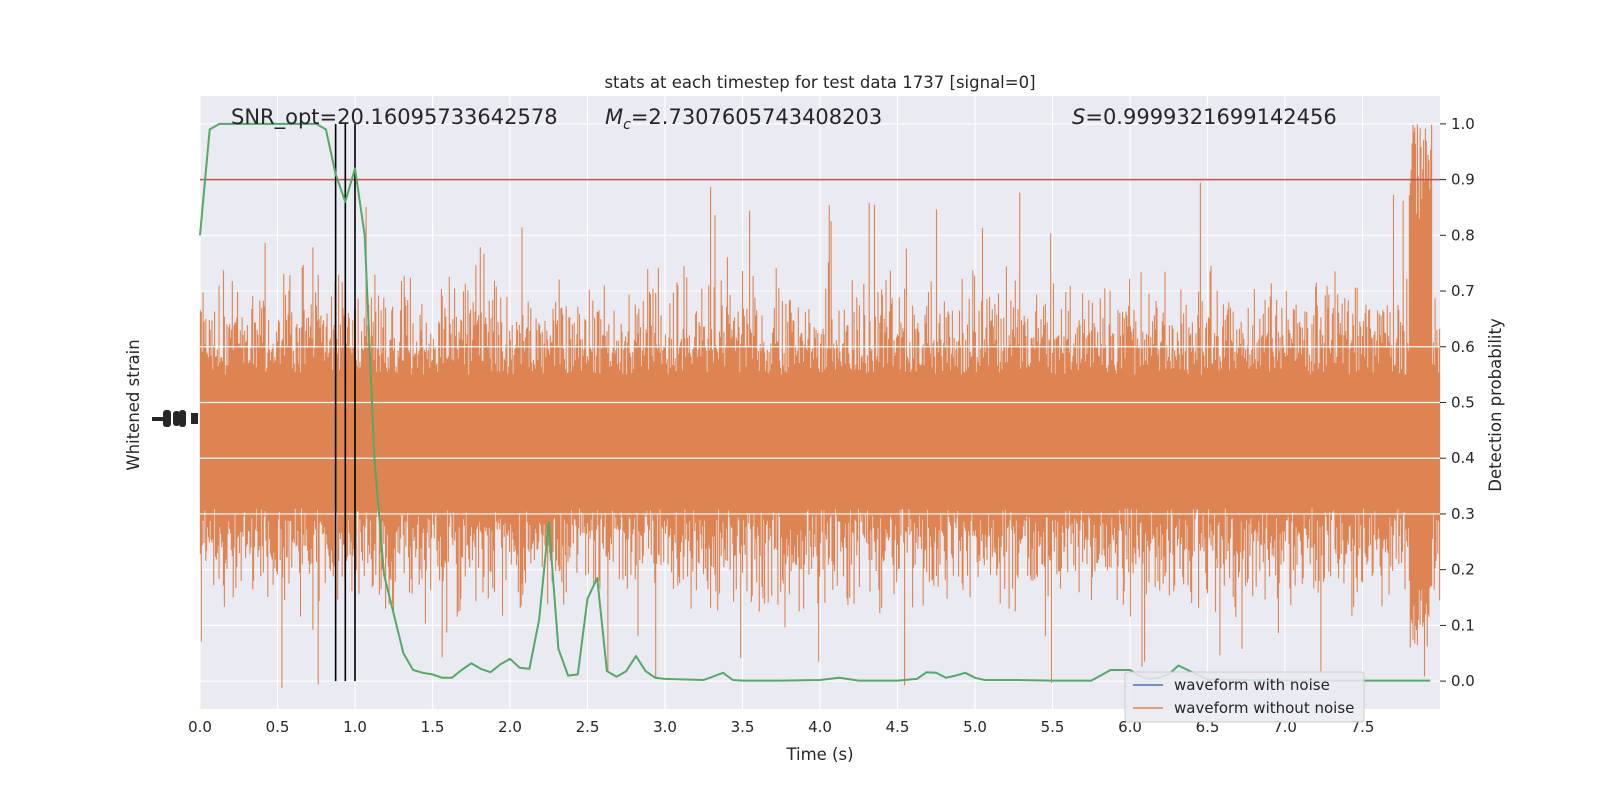 The image size is (1600, 800). Describe the element at coordinates (665, 727) in the screenshot. I see `x-tick-label: 3.0` at that location.